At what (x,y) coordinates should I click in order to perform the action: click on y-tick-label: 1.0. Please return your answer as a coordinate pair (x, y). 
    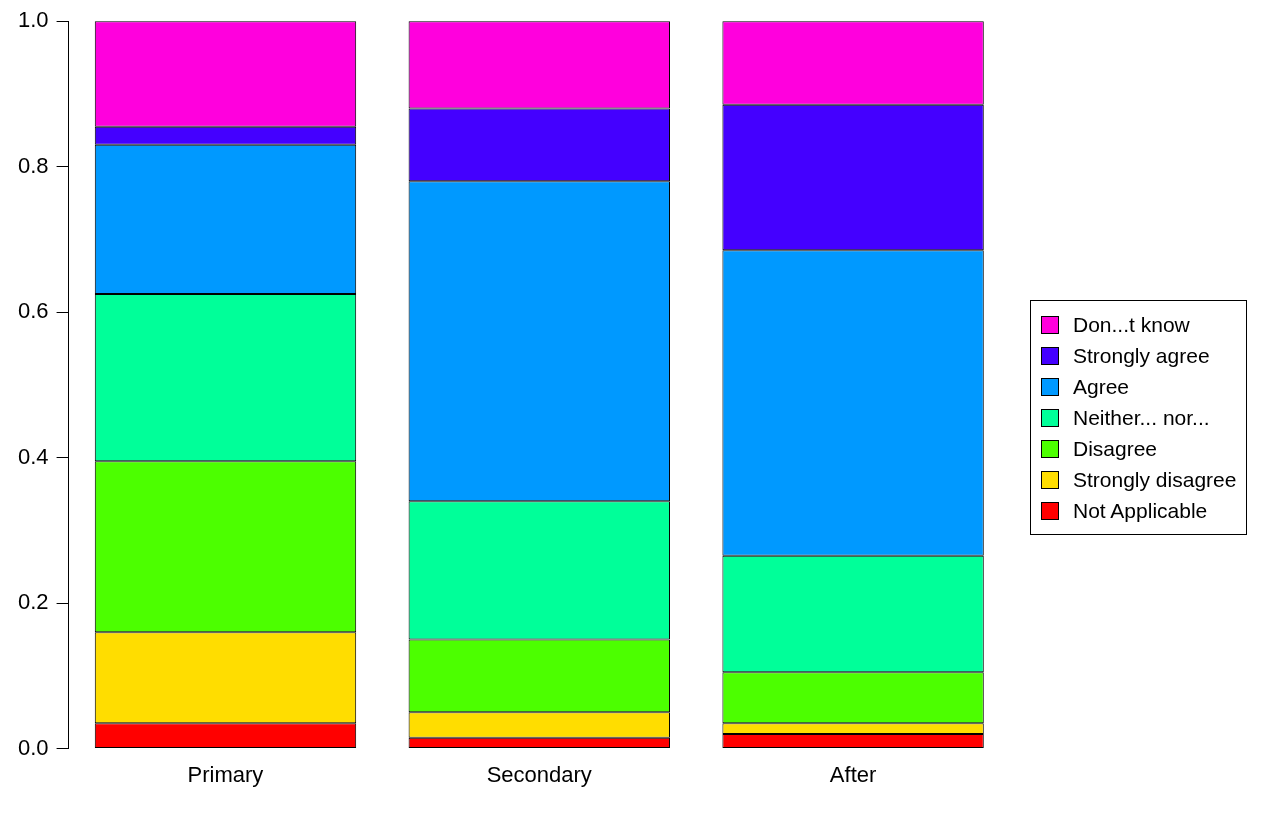
    Looking at the image, I should click on (33, 20).